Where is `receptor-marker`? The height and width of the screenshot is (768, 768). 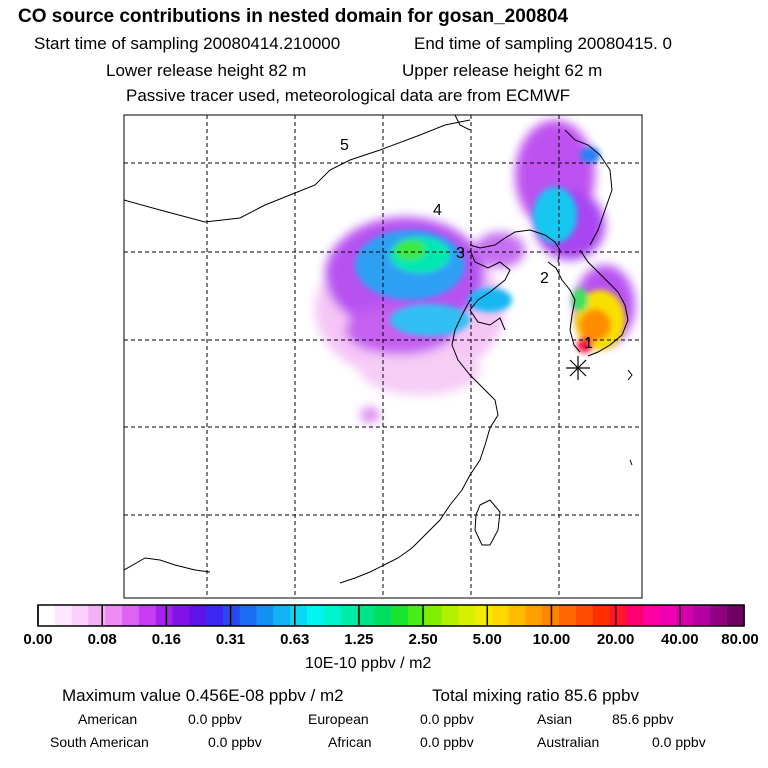 receptor-marker is located at coordinates (578, 368).